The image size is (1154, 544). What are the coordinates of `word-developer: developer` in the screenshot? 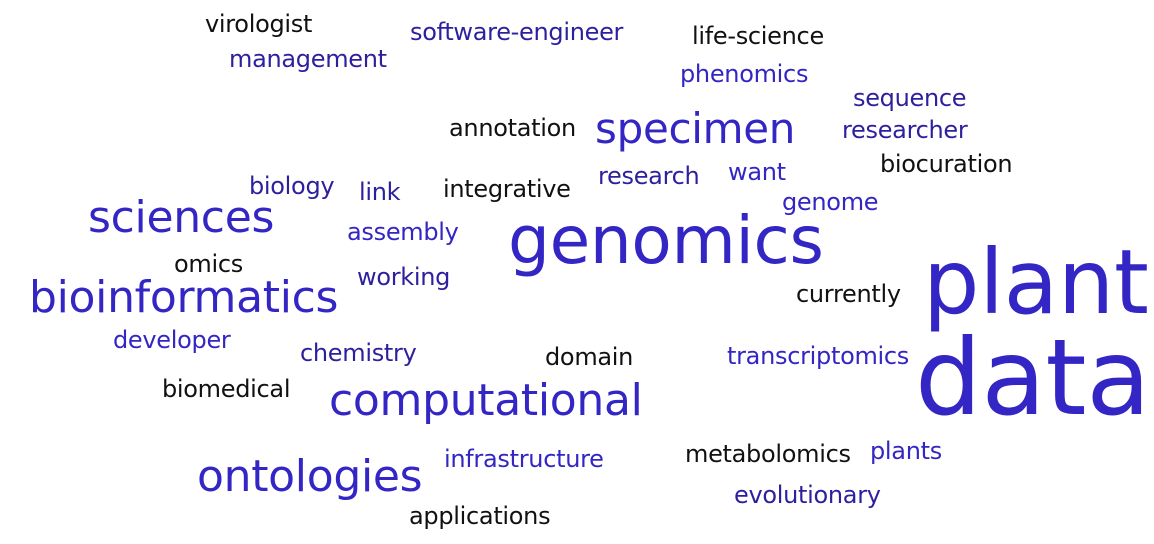 It's located at (172, 340).